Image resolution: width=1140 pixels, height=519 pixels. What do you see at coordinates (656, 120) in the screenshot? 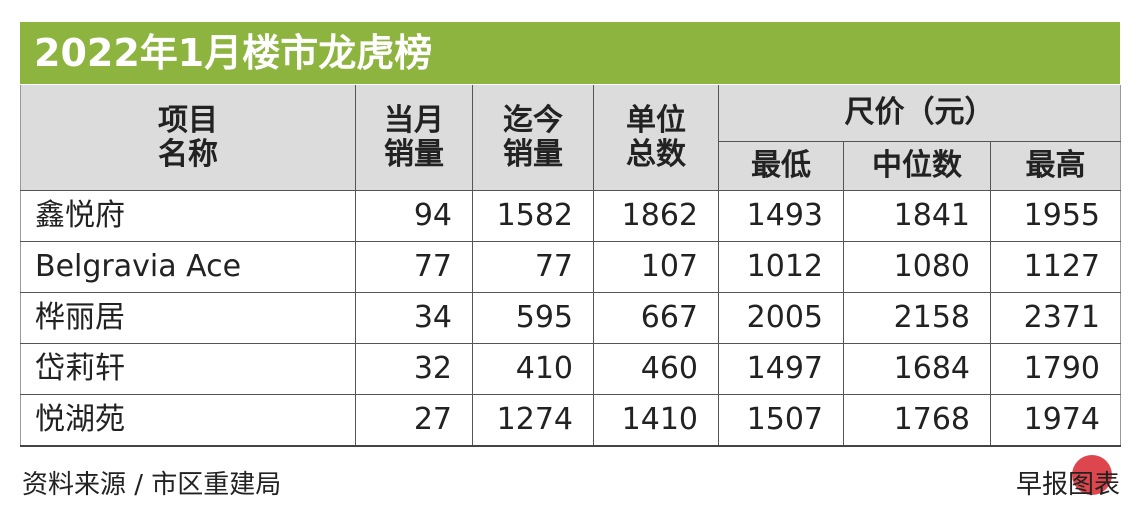
I see `header-line: 单位` at bounding box center [656, 120].